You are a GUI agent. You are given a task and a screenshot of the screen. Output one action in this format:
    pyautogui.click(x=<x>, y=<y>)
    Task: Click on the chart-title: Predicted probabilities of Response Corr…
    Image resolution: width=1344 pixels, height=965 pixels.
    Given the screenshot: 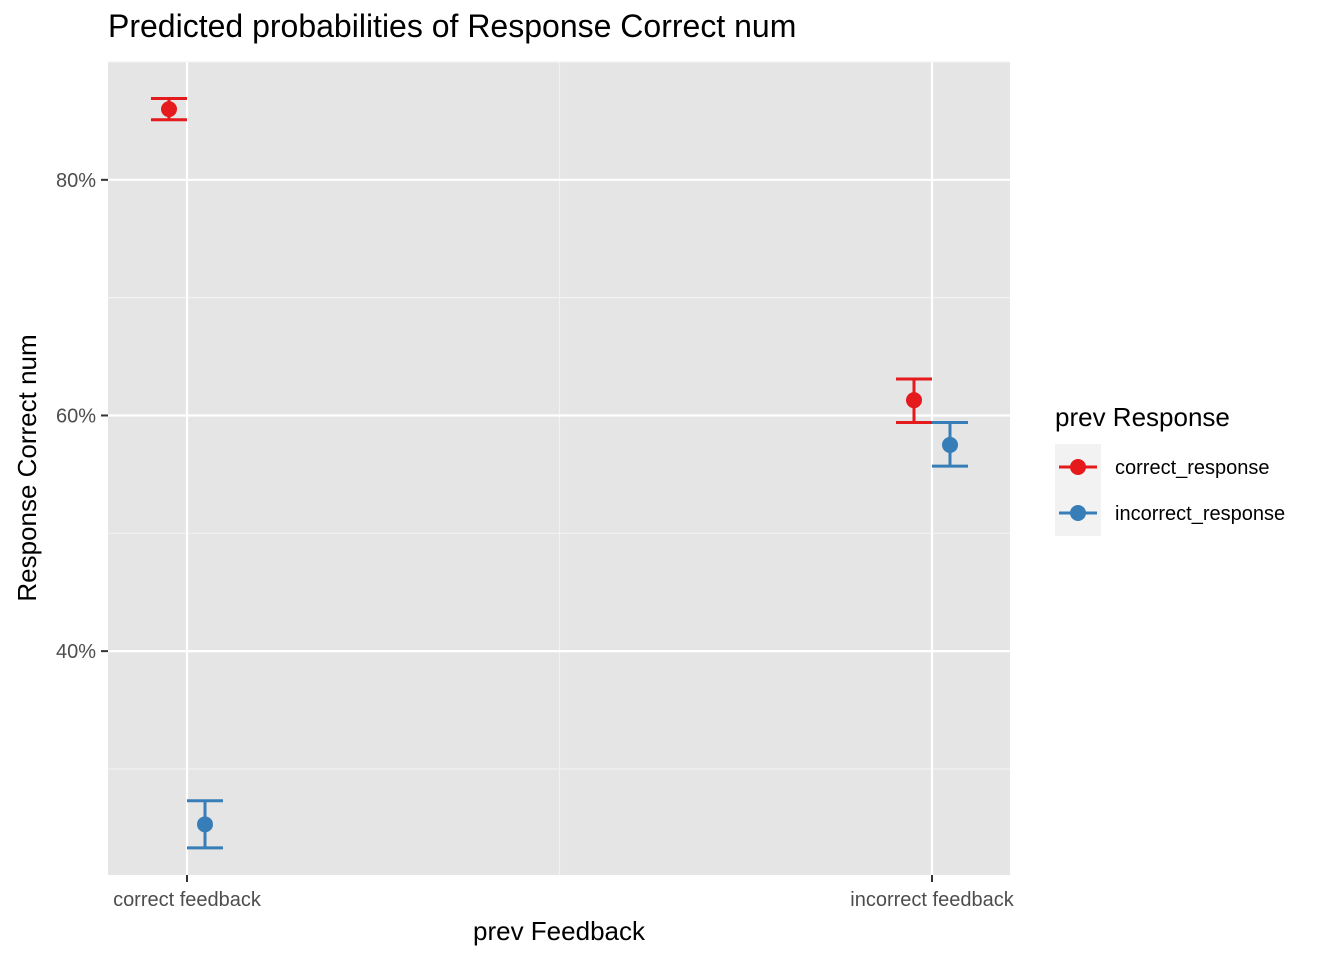 What is the action you would take?
    pyautogui.click(x=452, y=26)
    